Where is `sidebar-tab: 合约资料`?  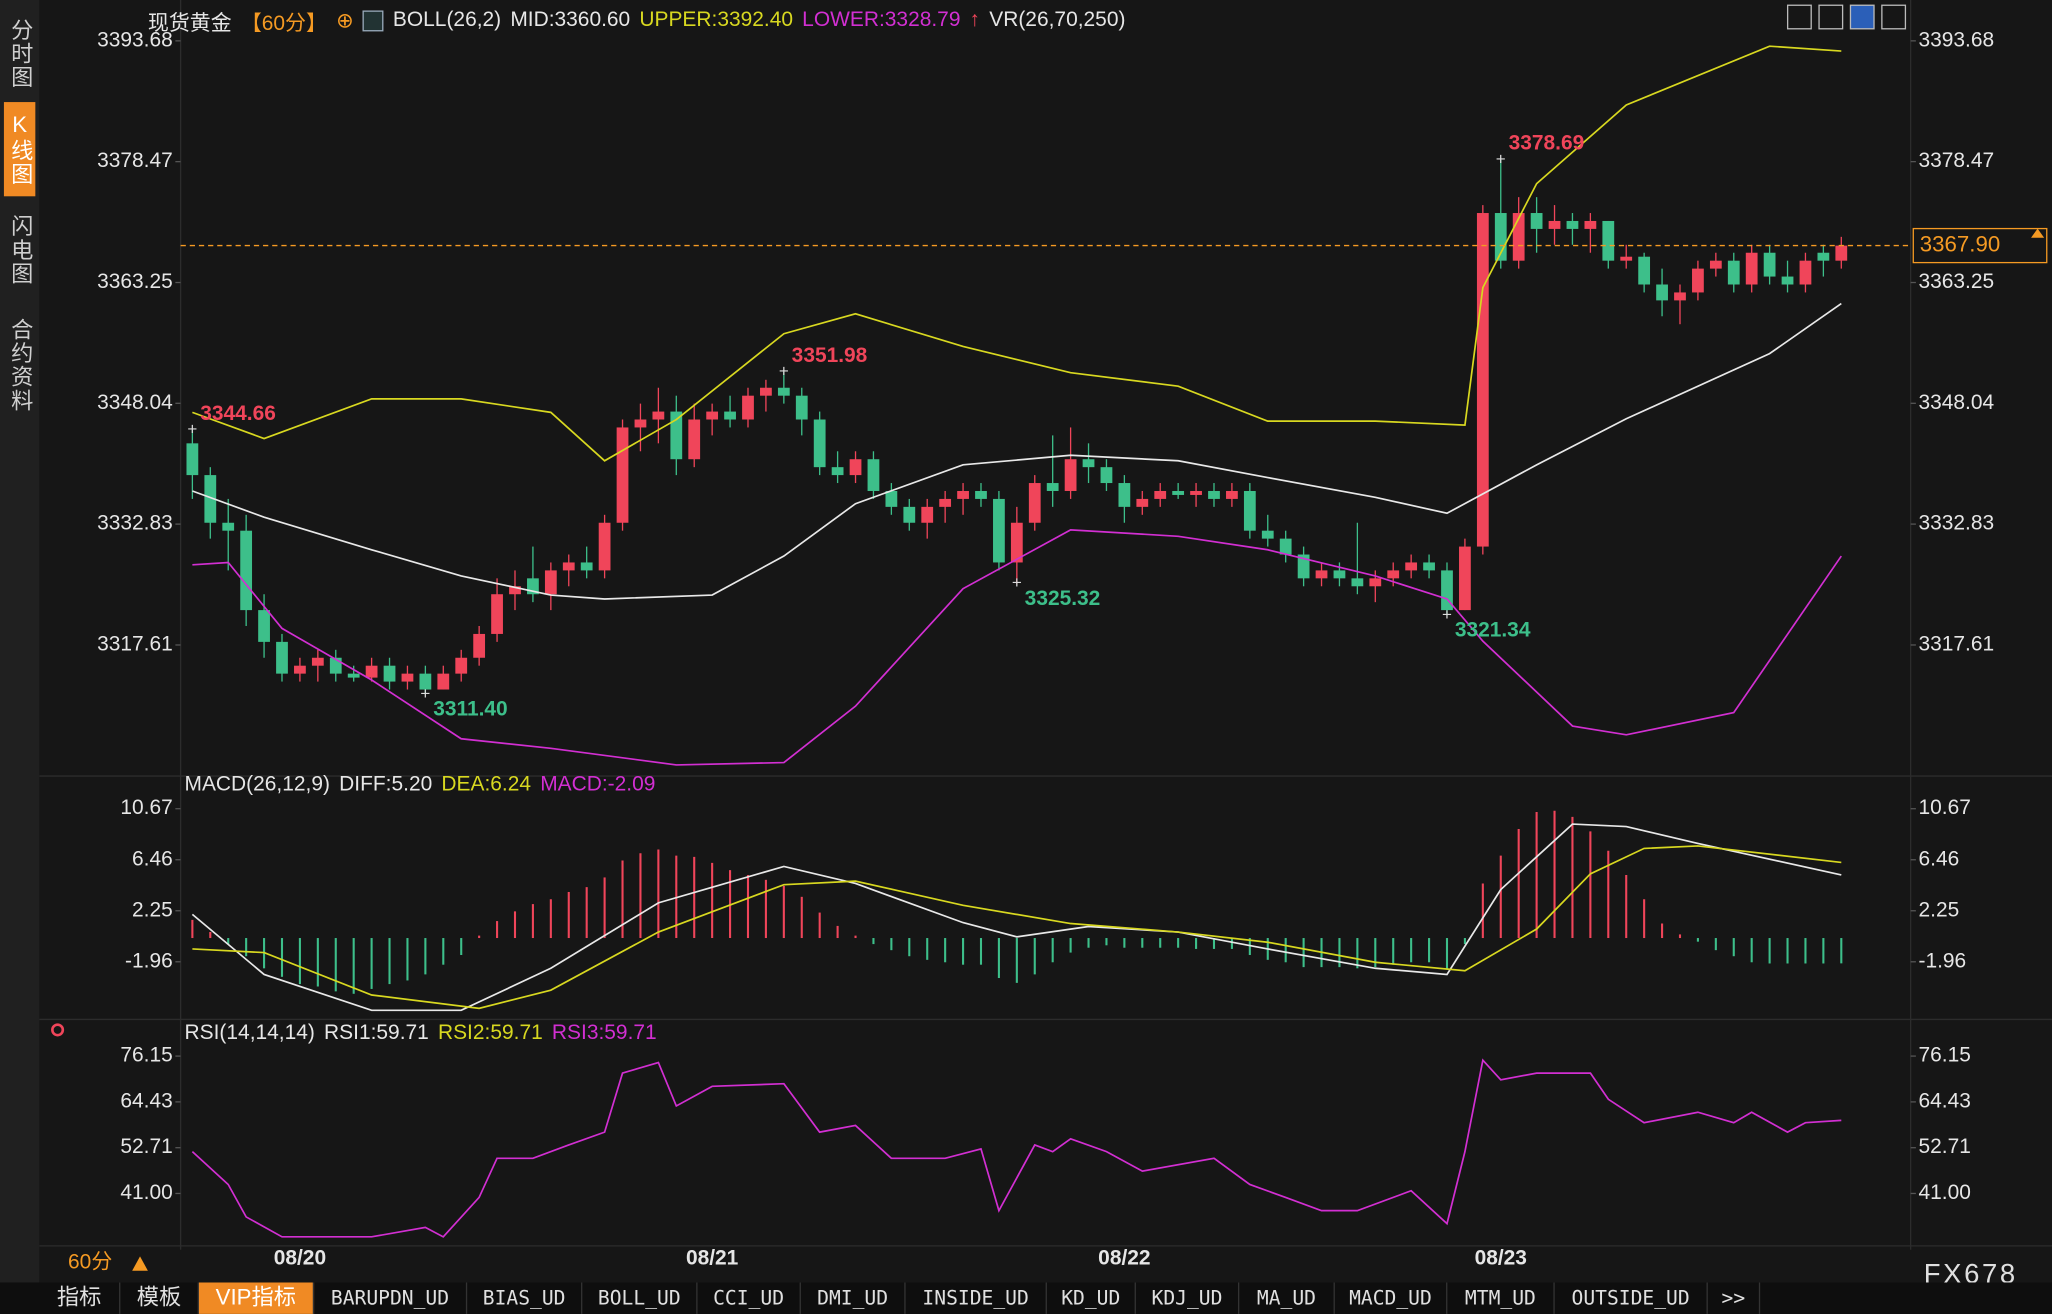 sidebar-tab: 合约资料 is located at coordinates (20, 364).